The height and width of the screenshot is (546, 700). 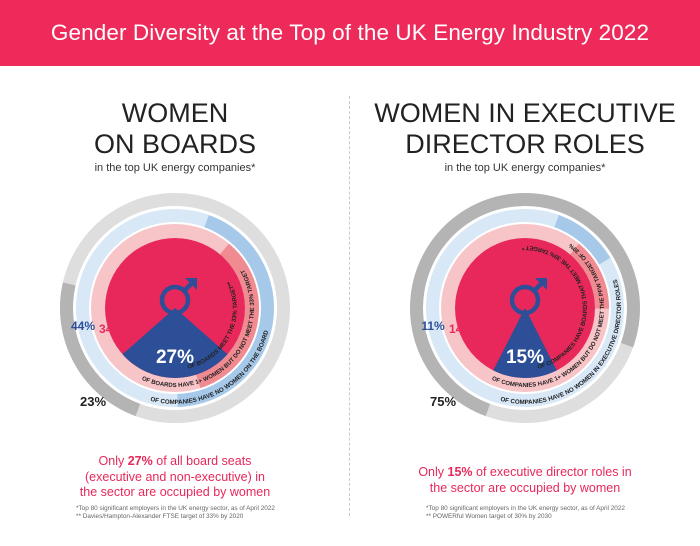 I want to click on panel-heading: WOMEN IN EXECUTIVE DIRECTOR ROLES, so click(x=525, y=129).